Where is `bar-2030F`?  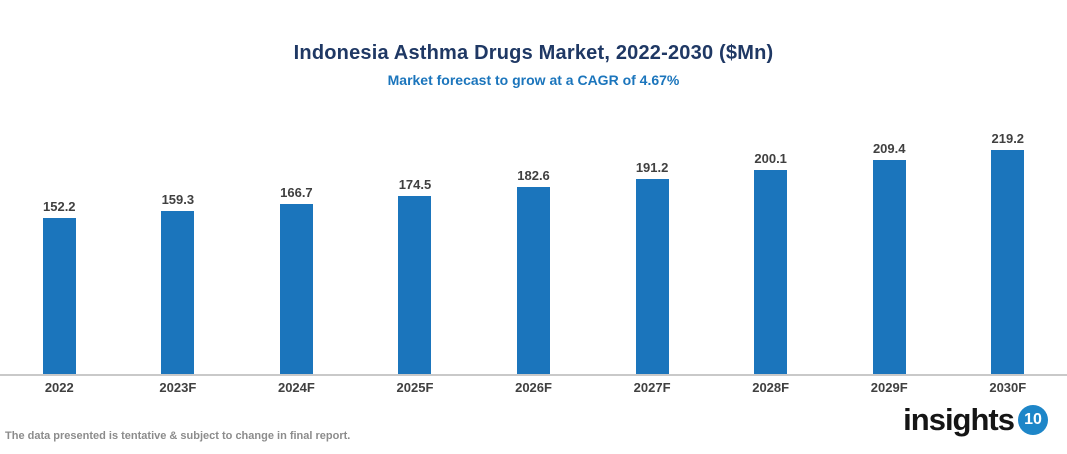
bar-2030F is located at coordinates (1008, 262).